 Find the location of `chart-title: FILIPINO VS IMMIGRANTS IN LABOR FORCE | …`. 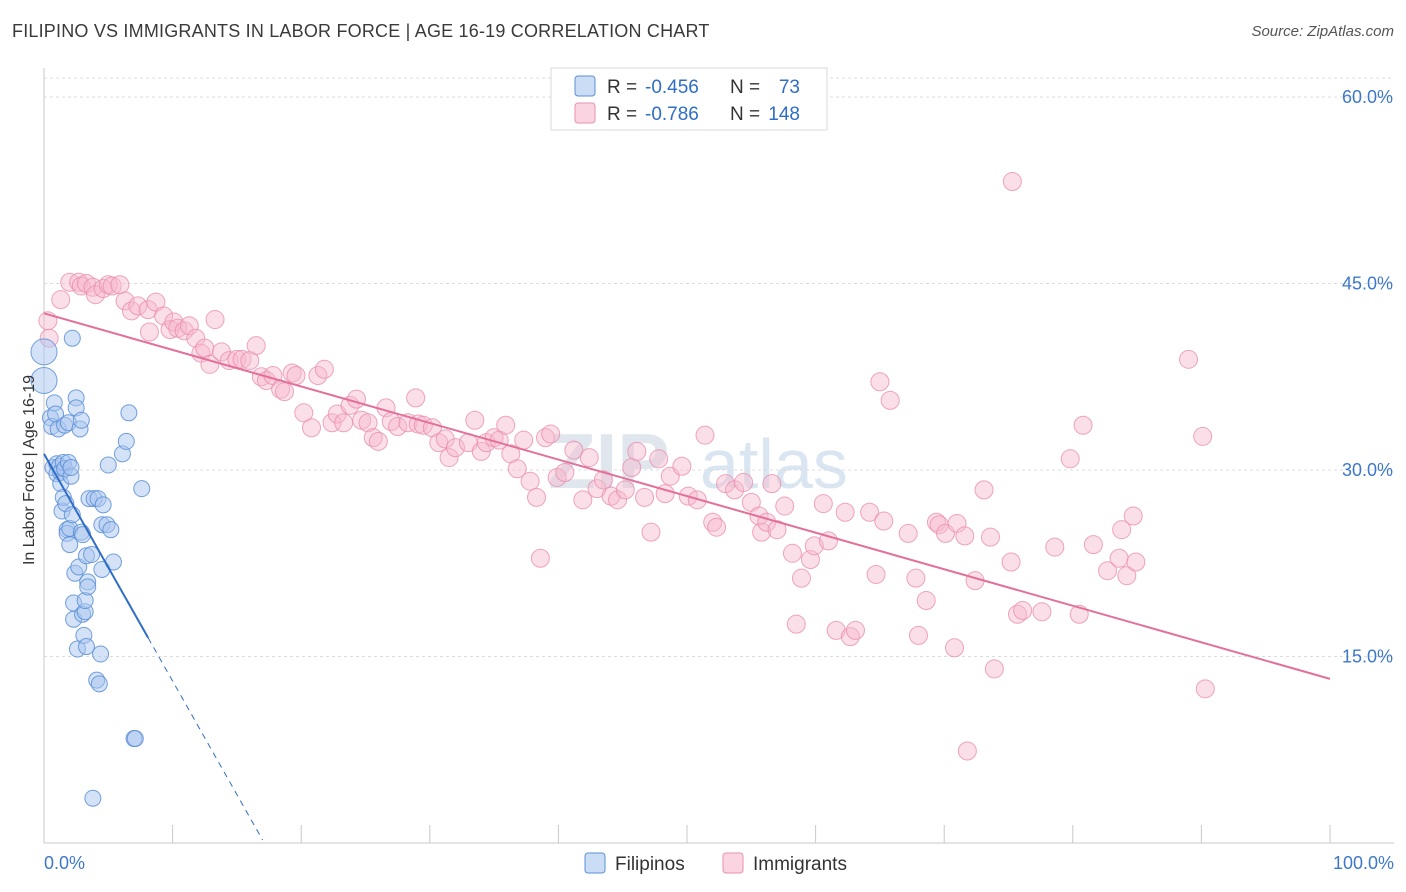

chart-title: FILIPINO VS IMMIGRANTS IN LABOR FORCE | … is located at coordinates (361, 31).